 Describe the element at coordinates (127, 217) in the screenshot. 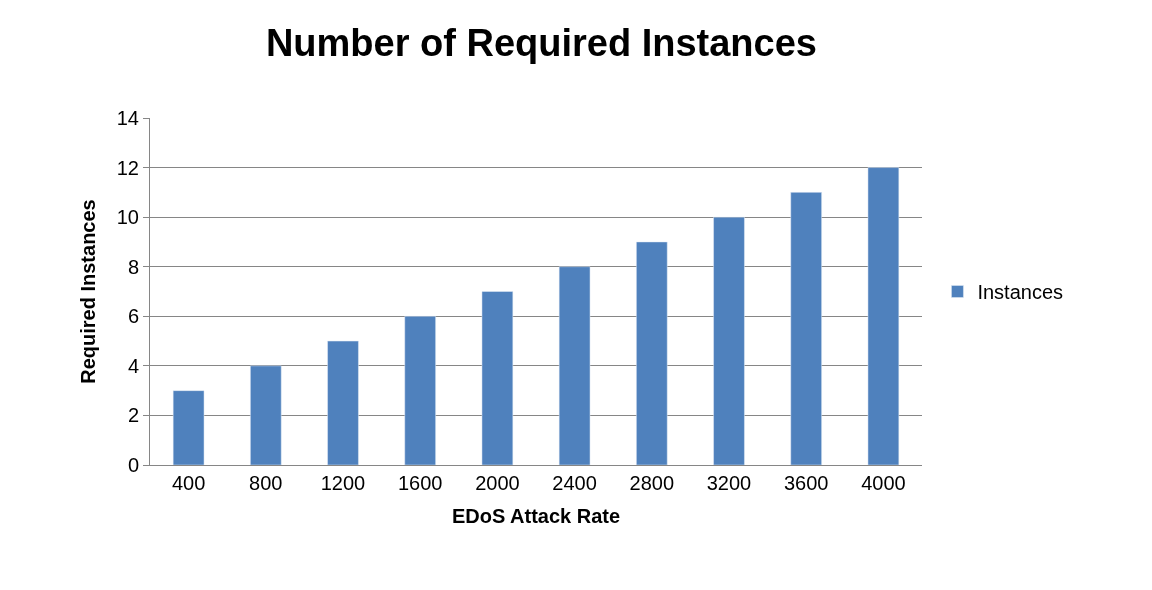

I see `y-tick-label: 10` at that location.